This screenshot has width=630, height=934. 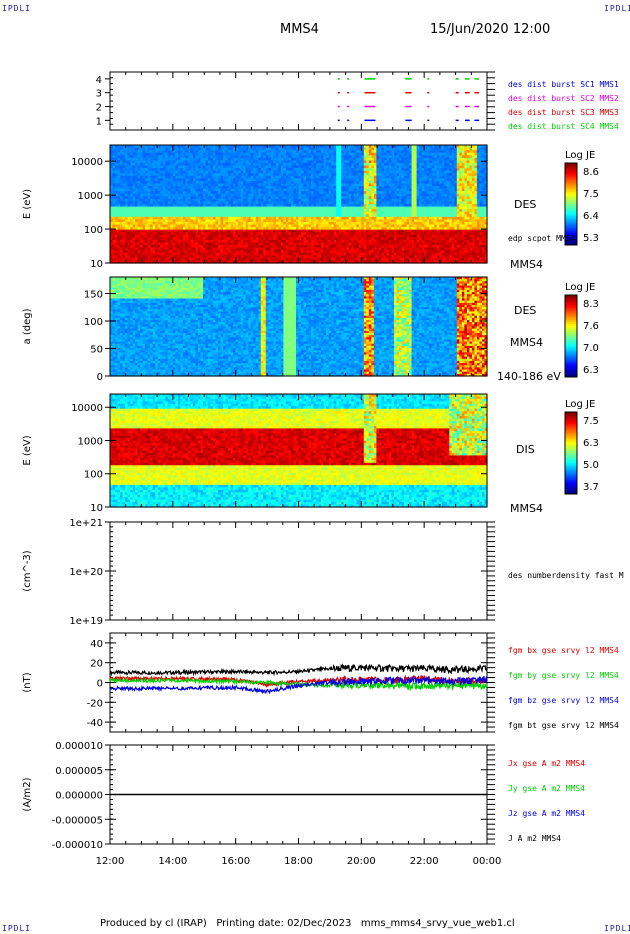 What do you see at coordinates (99, 121) in the screenshot?
I see `y-tick-label: 1` at bounding box center [99, 121].